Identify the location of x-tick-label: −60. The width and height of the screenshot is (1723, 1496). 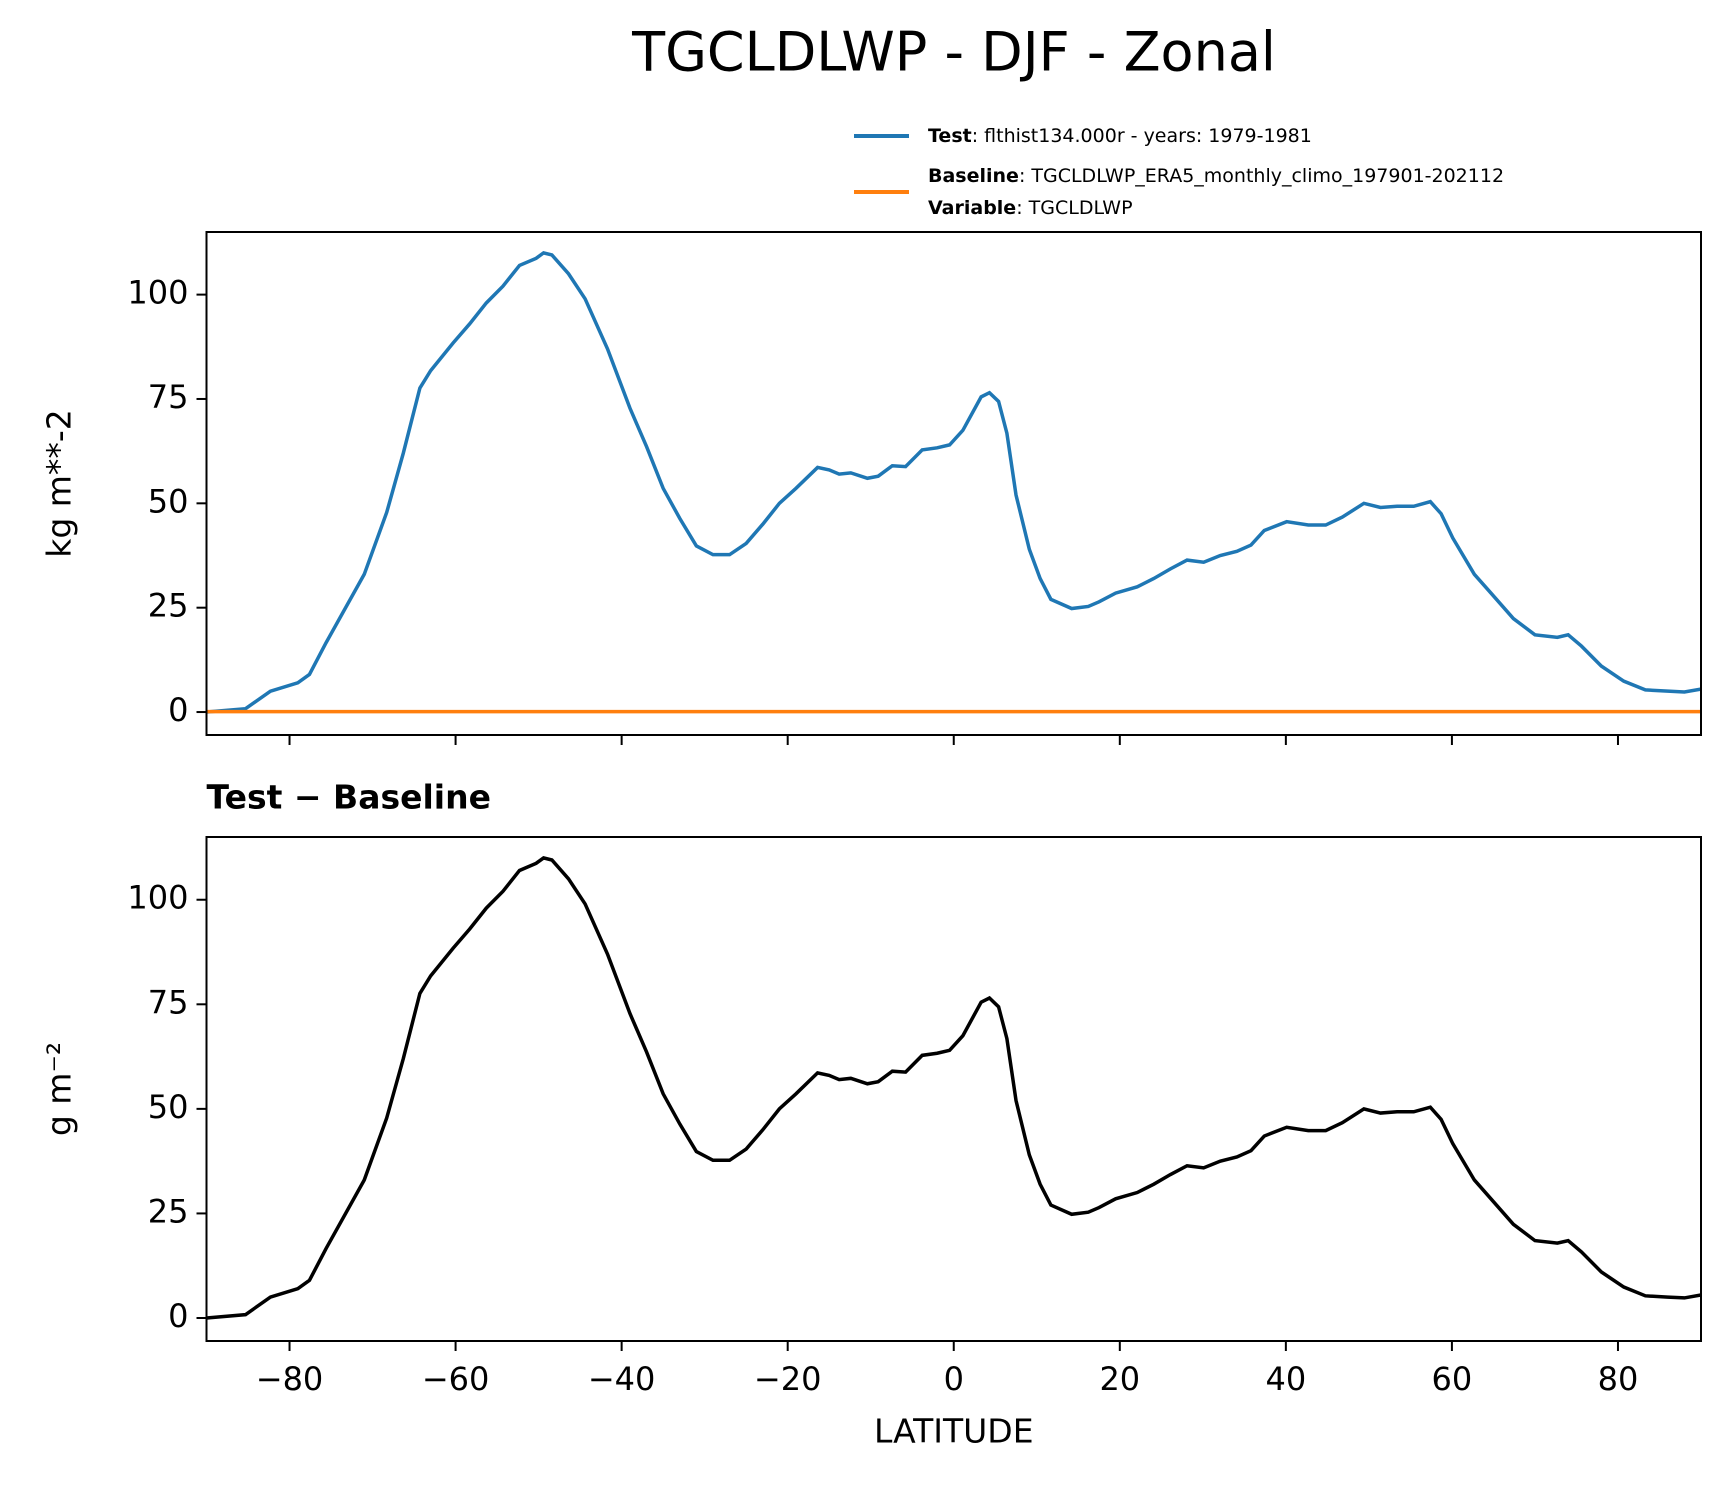
(456, 1379).